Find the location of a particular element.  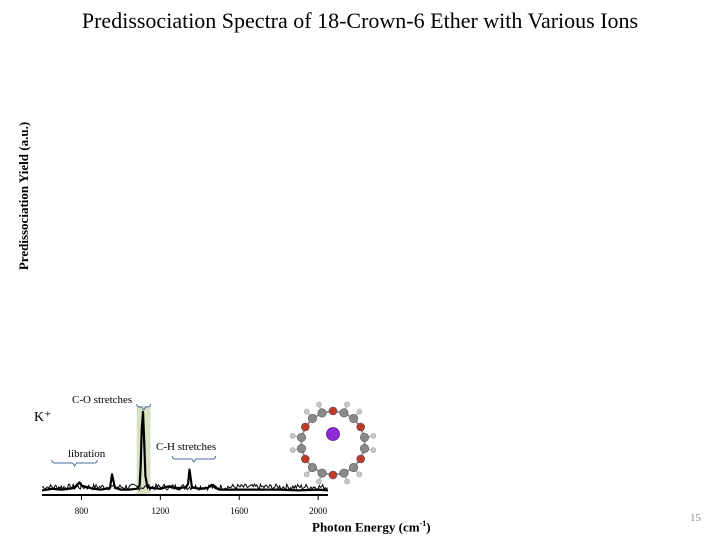

x-axis-label: Photon Energy (cm-1) is located at coordinates (371, 527).